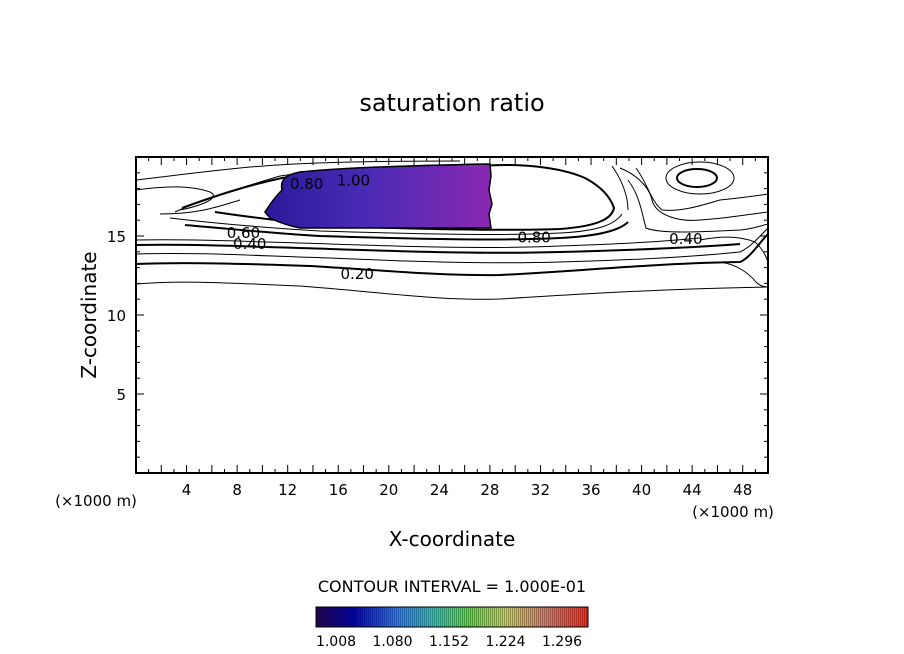 Image resolution: width=904 pixels, height=654 pixels. I want to click on x-tick-label: 36, so click(590, 490).